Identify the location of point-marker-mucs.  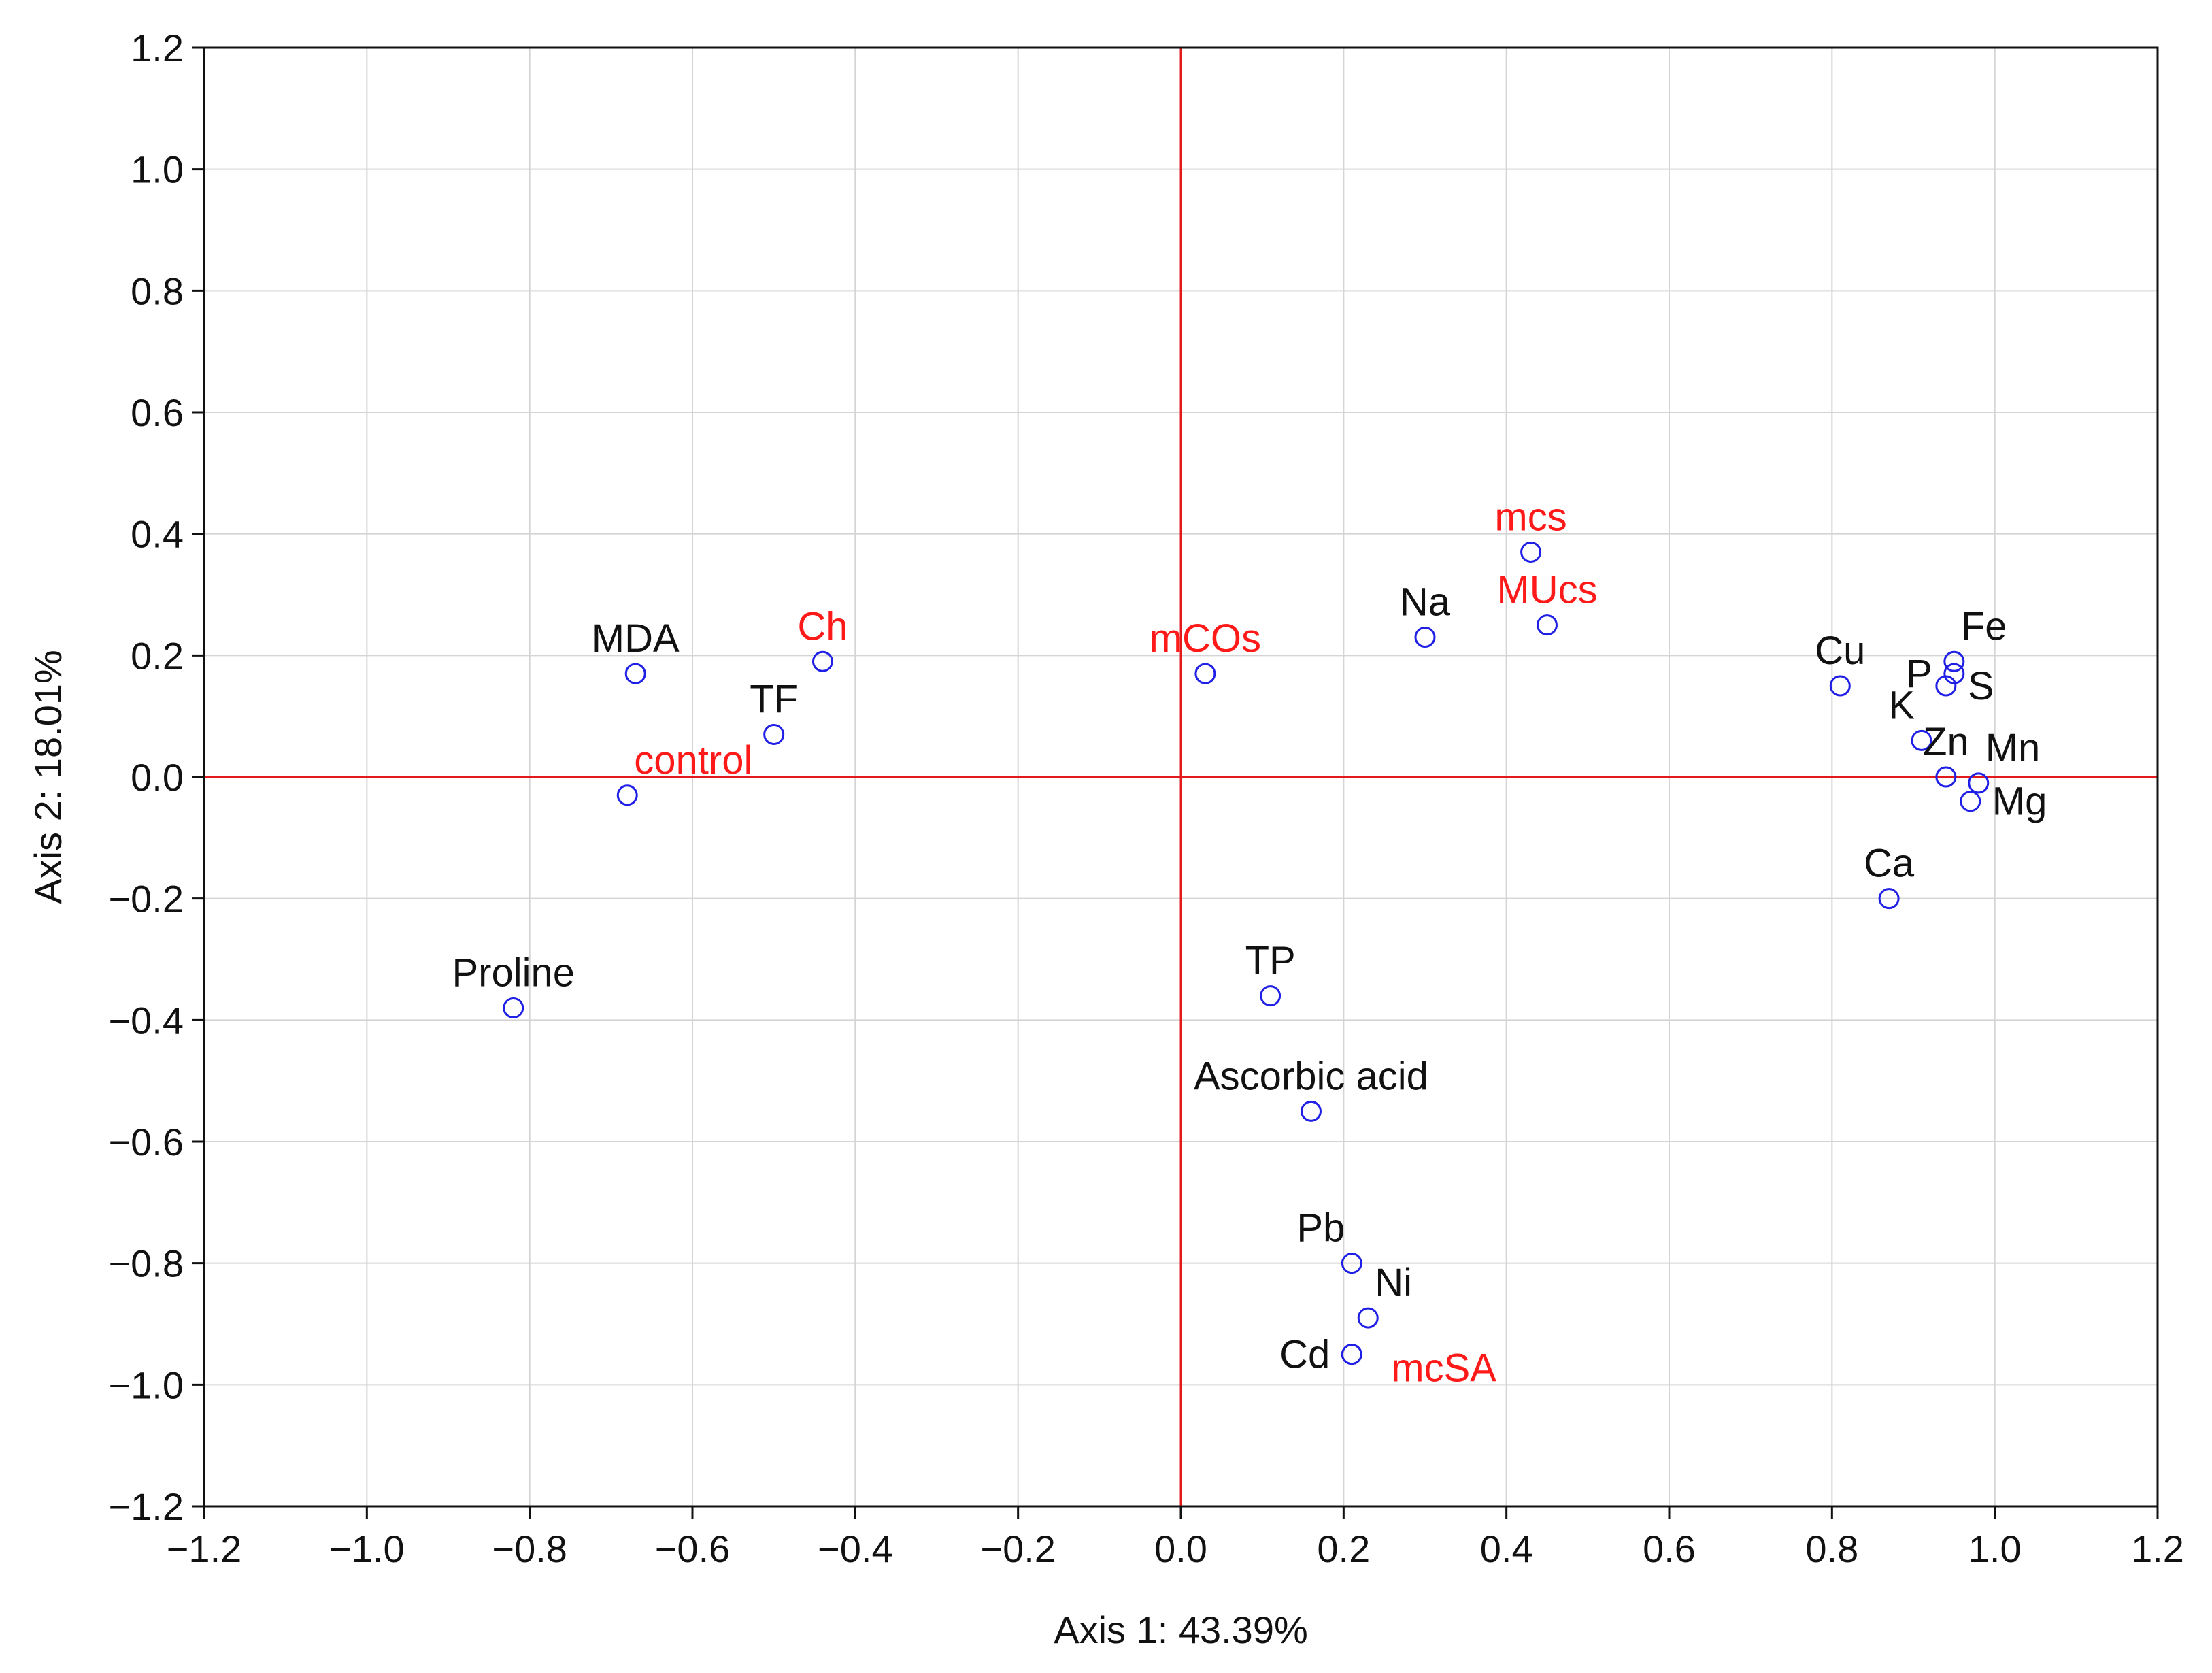
(1548, 625).